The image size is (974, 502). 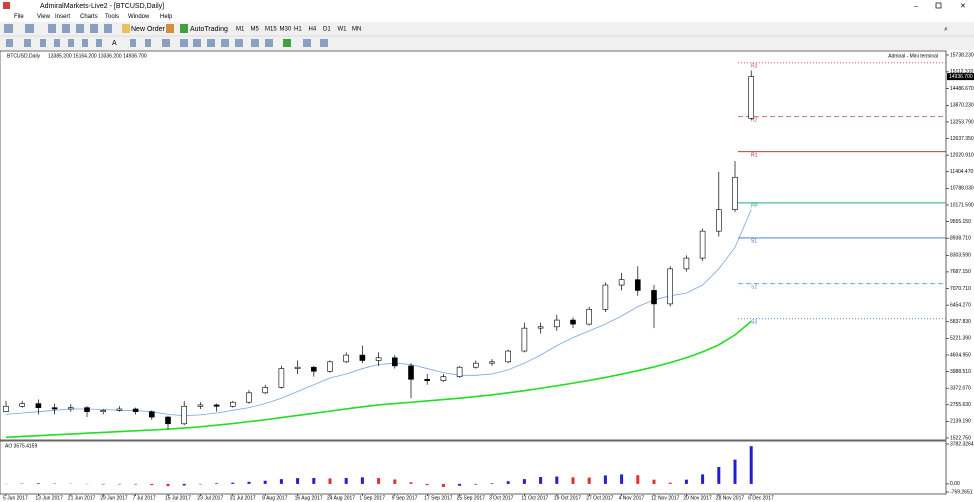 What do you see at coordinates (184, 28) in the screenshot?
I see `autotrading-icon` at bounding box center [184, 28].